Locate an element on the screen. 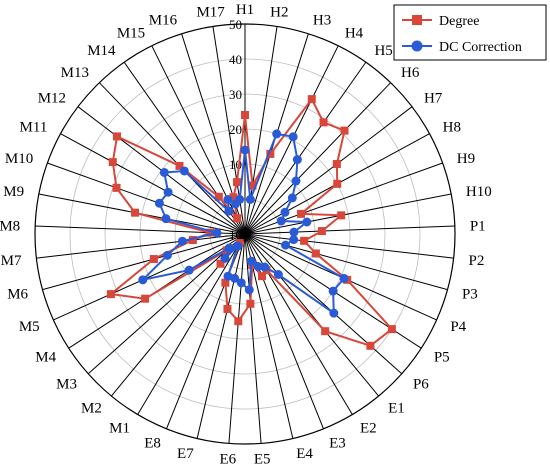 The width and height of the screenshot is (550, 471). legend-label-dc-correction: DC Correction is located at coordinates (480, 47).